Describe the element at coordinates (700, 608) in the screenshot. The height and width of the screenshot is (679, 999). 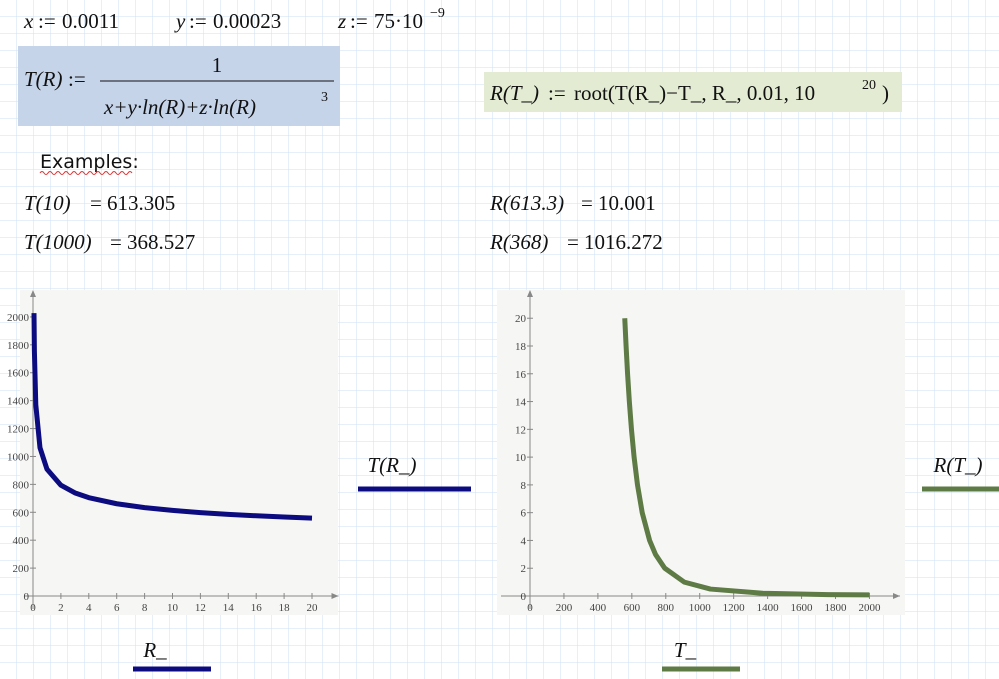
I see `x-tick-label: 1000` at that location.